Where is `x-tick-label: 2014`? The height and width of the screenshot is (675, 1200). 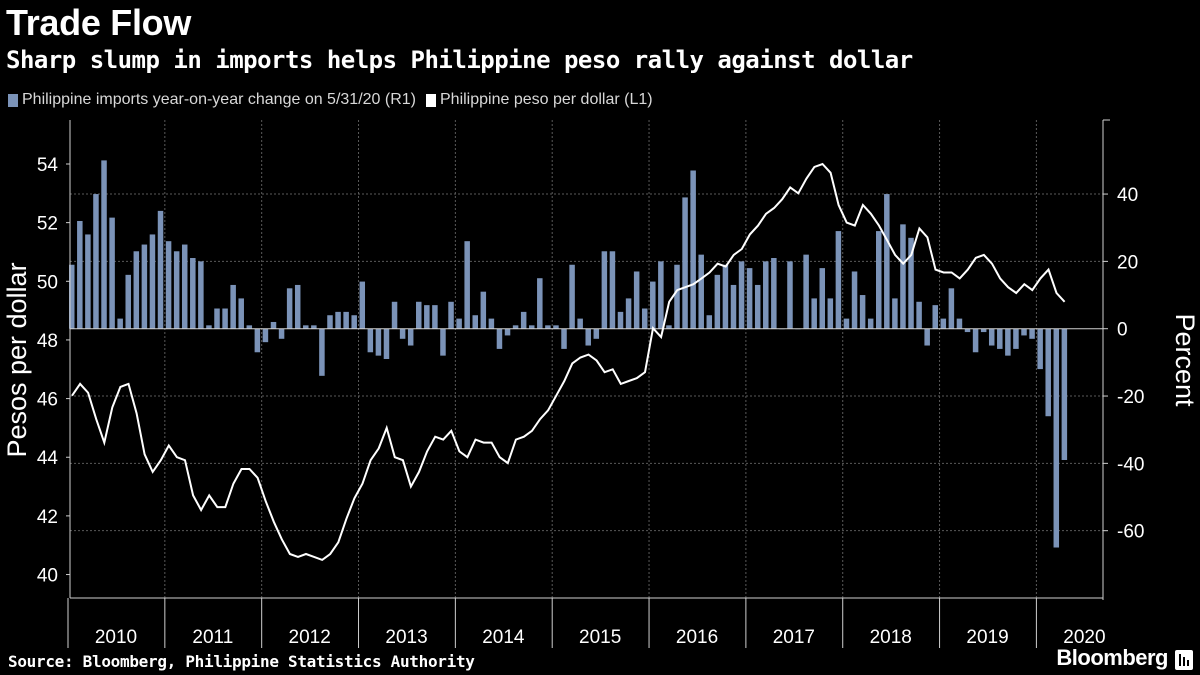
x-tick-label: 2014 is located at coordinates (503, 637).